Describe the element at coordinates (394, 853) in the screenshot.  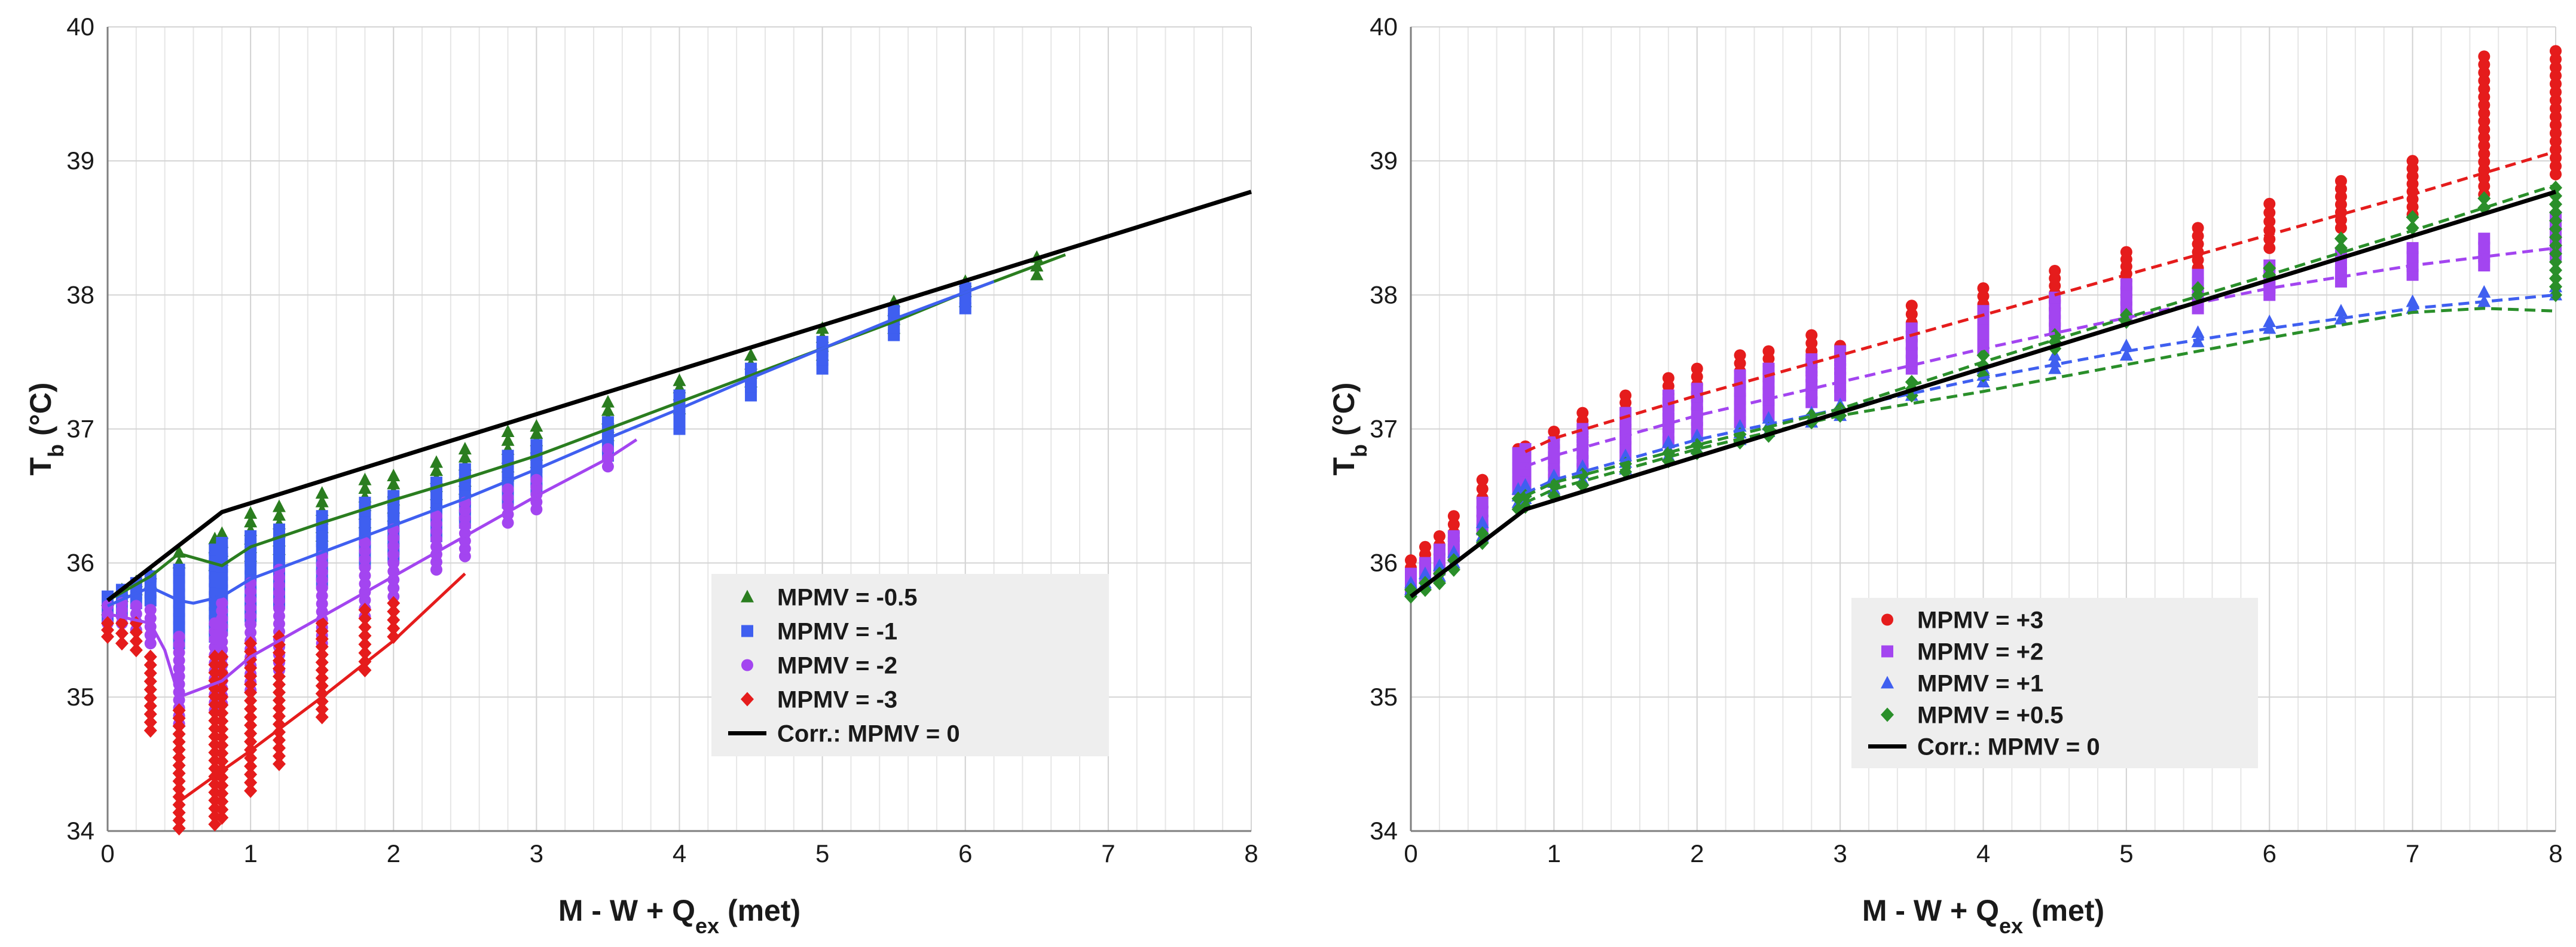
I see `x-tick-label: 2` at that location.